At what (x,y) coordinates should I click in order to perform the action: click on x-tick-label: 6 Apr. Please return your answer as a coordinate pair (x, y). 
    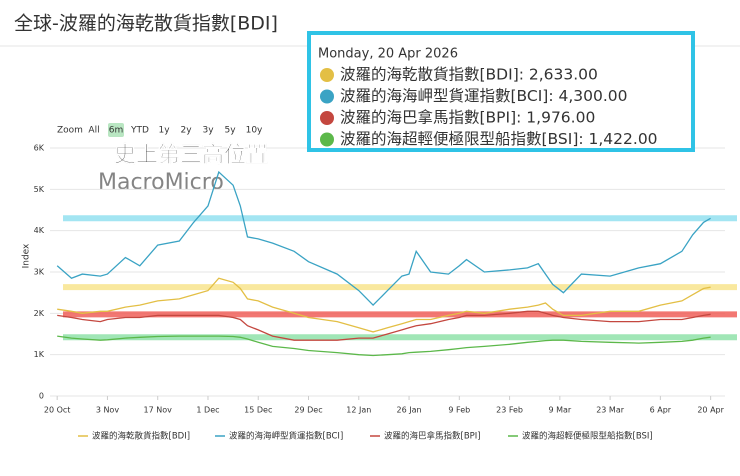
    Looking at the image, I should click on (661, 410).